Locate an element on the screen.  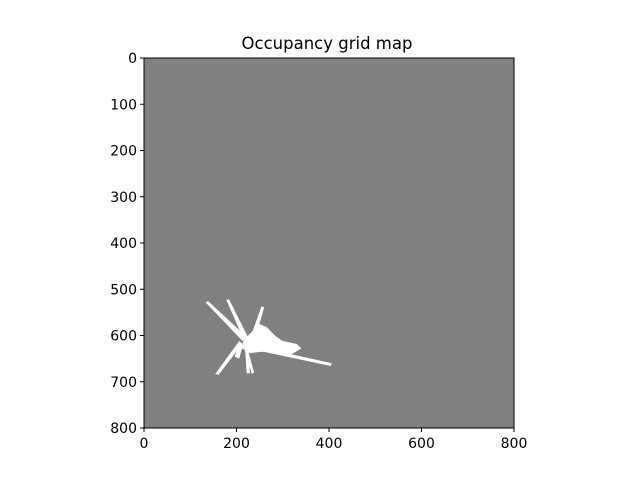
x-tick-label: 0 is located at coordinates (144, 444).